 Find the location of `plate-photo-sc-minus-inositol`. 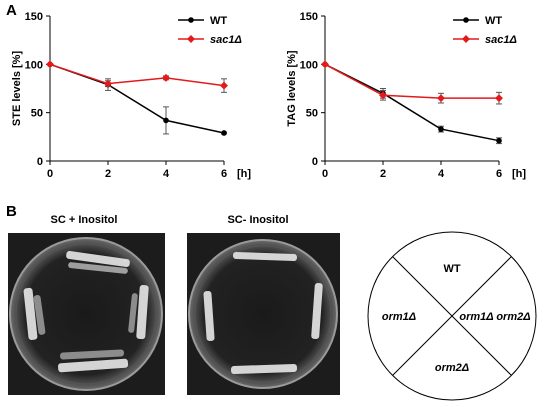

plate-photo-sc-minus-inositol is located at coordinates (263, 314).